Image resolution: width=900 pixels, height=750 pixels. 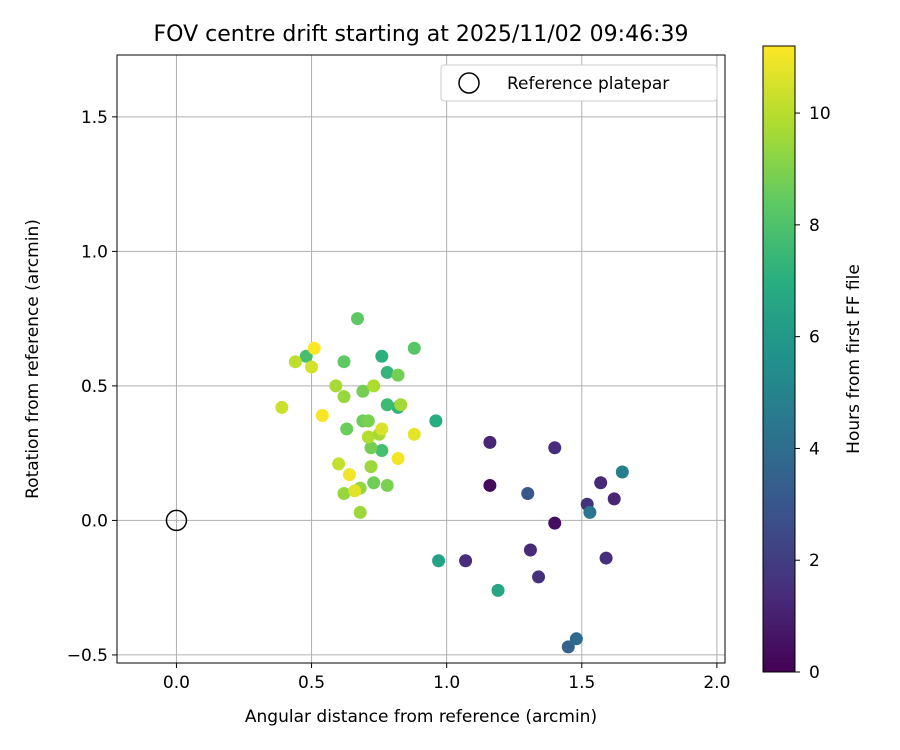 What do you see at coordinates (176, 683) in the screenshot?
I see `x-tick-label: 0.0` at bounding box center [176, 683].